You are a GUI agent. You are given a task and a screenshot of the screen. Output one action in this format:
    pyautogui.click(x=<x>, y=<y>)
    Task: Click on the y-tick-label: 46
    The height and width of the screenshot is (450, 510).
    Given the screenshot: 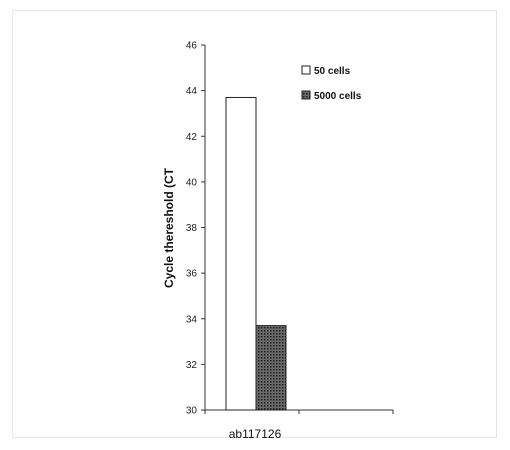 What is the action you would take?
    pyautogui.click(x=192, y=46)
    